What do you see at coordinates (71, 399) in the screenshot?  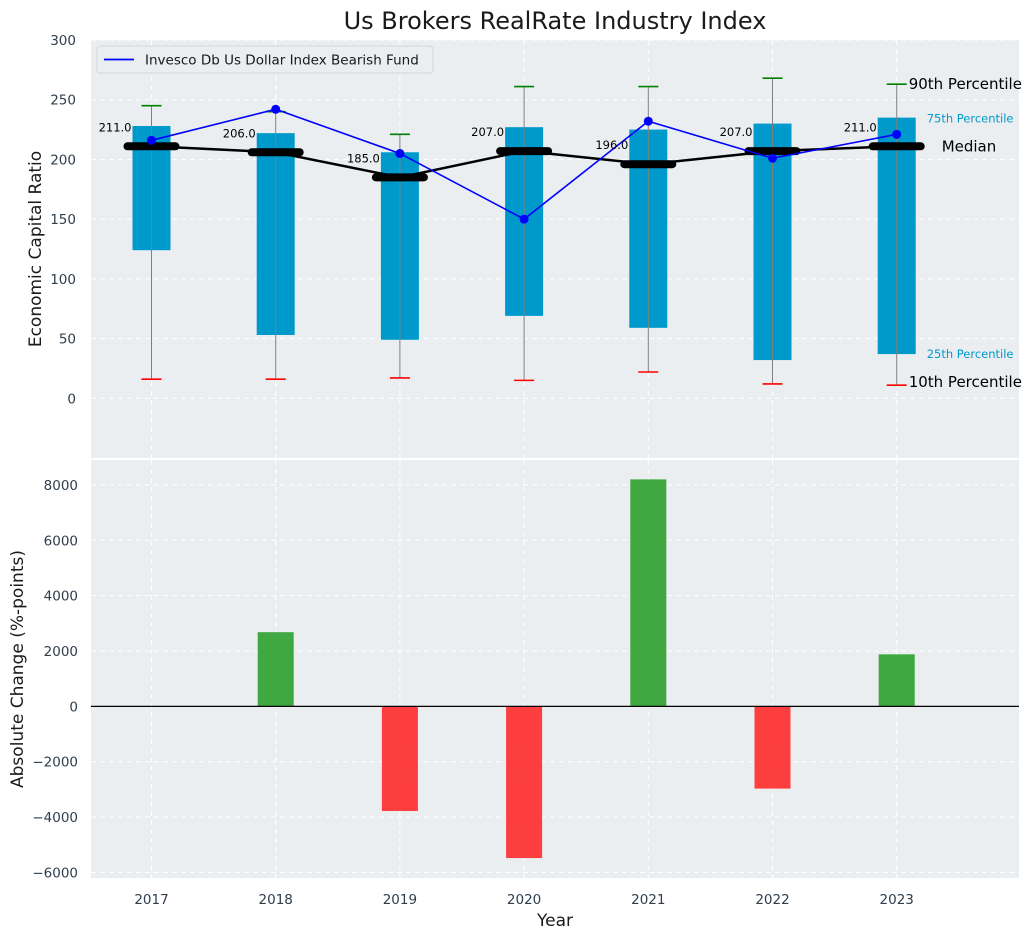 I see `top-y-tick: 0` at bounding box center [71, 399].